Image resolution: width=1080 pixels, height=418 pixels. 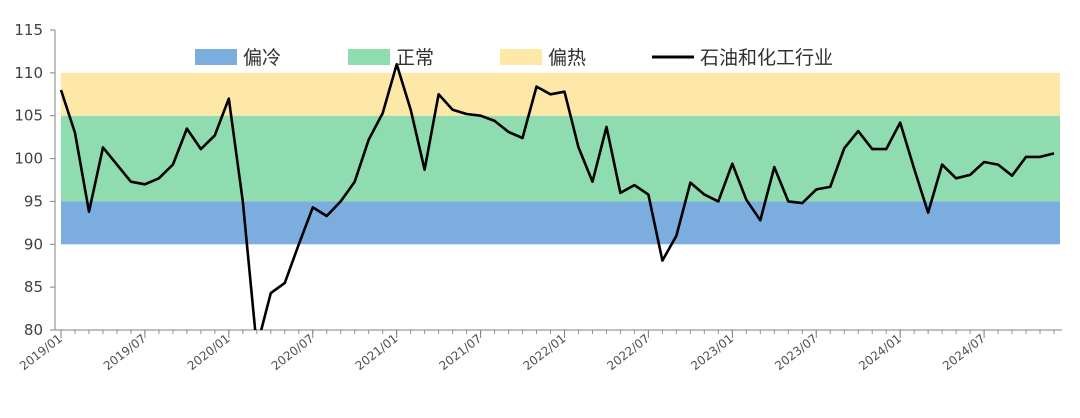 I want to click on legend-item-3: 石油和化工行业, so click(x=742, y=58).